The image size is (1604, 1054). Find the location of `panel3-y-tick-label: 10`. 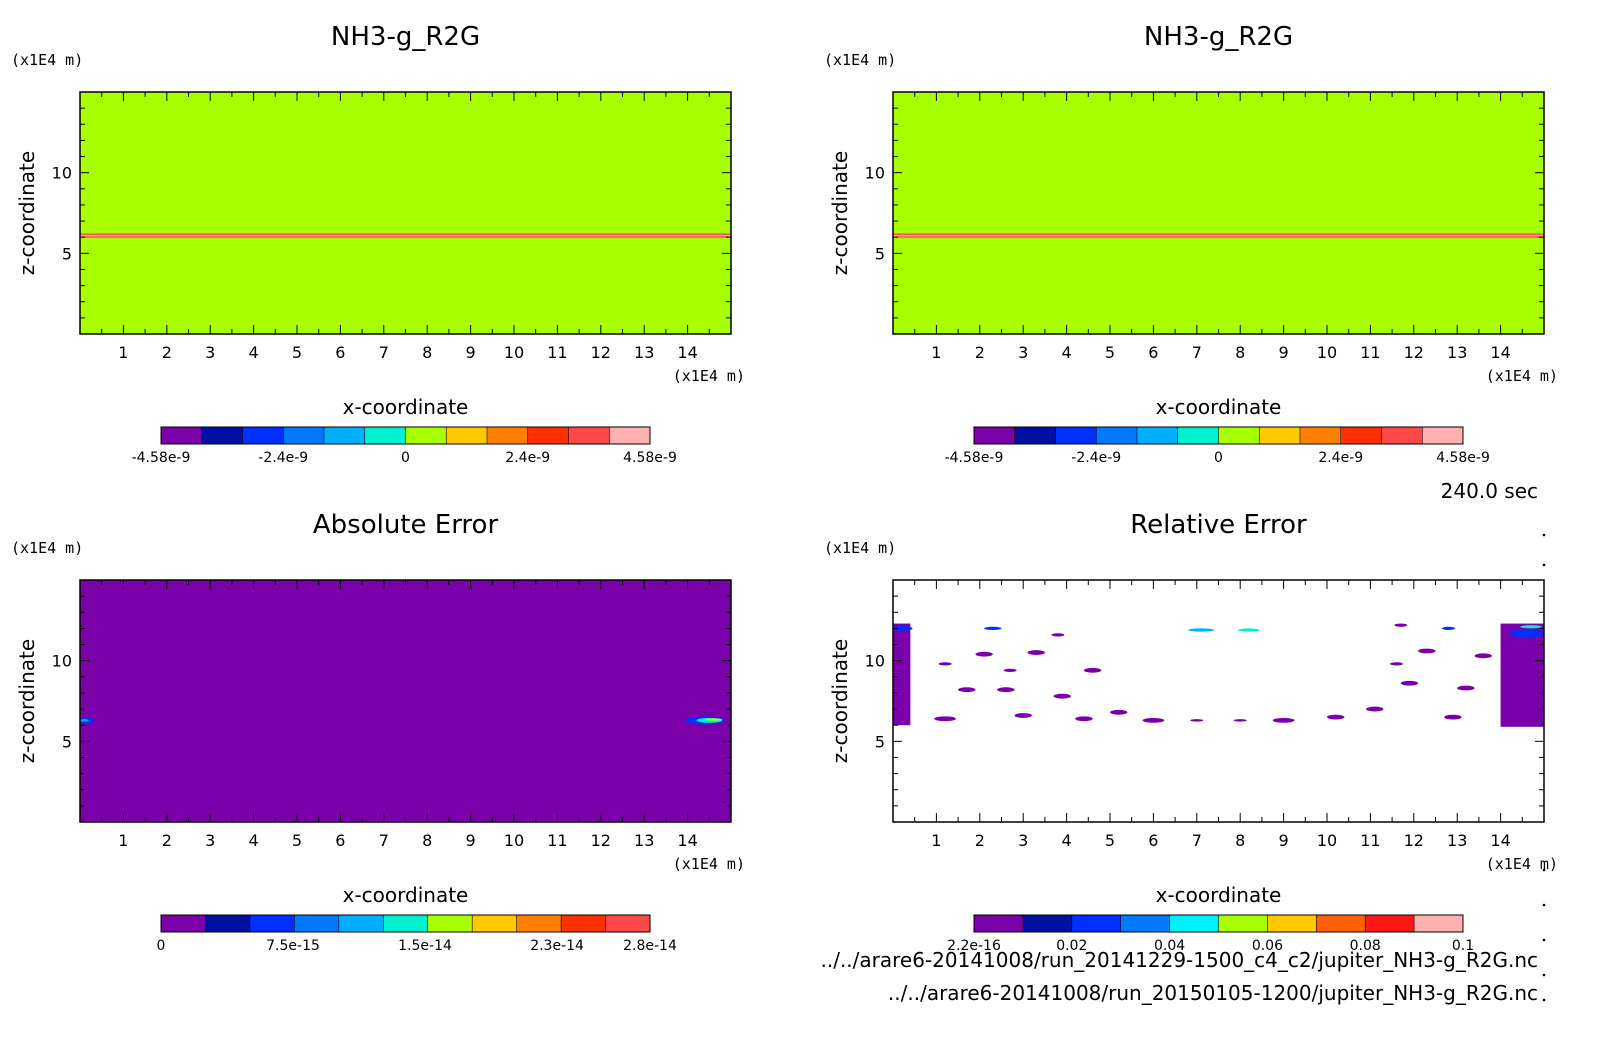

panel3-y-tick-label: 10 is located at coordinates (62, 661).